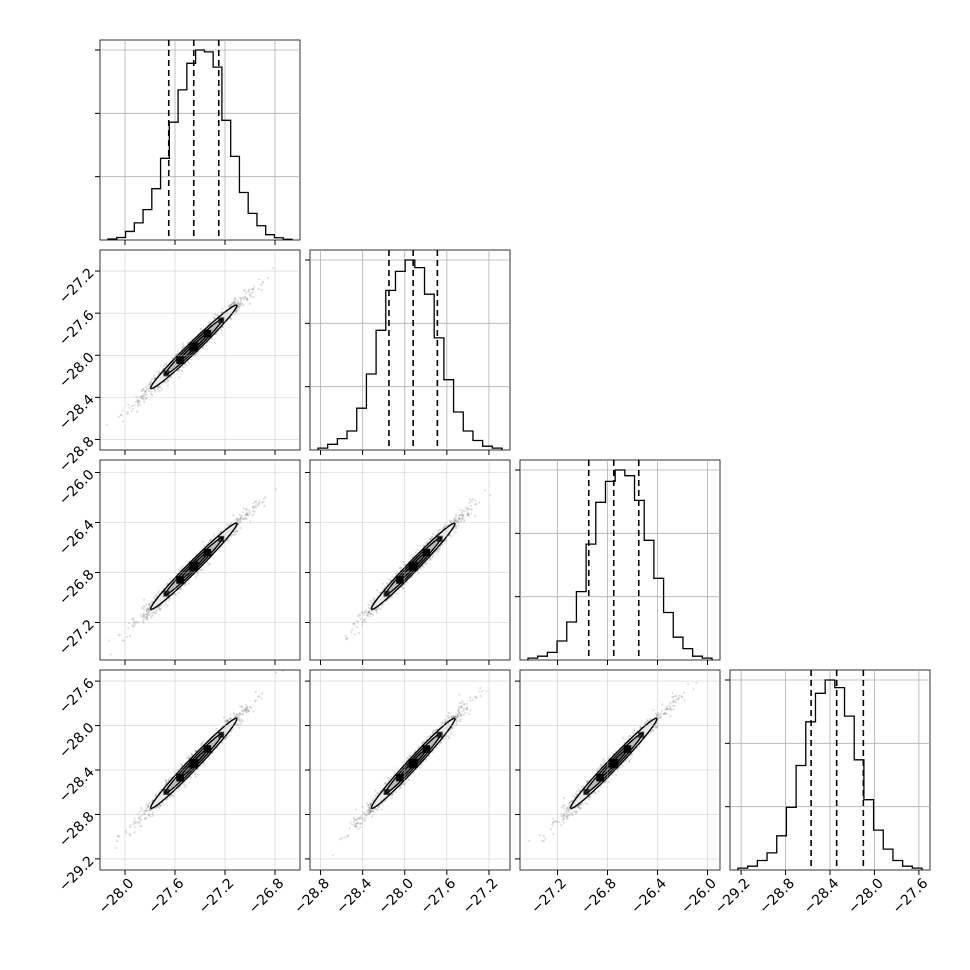 The width and height of the screenshot is (970, 970). I want to click on tick-marks, so click(397, 357).